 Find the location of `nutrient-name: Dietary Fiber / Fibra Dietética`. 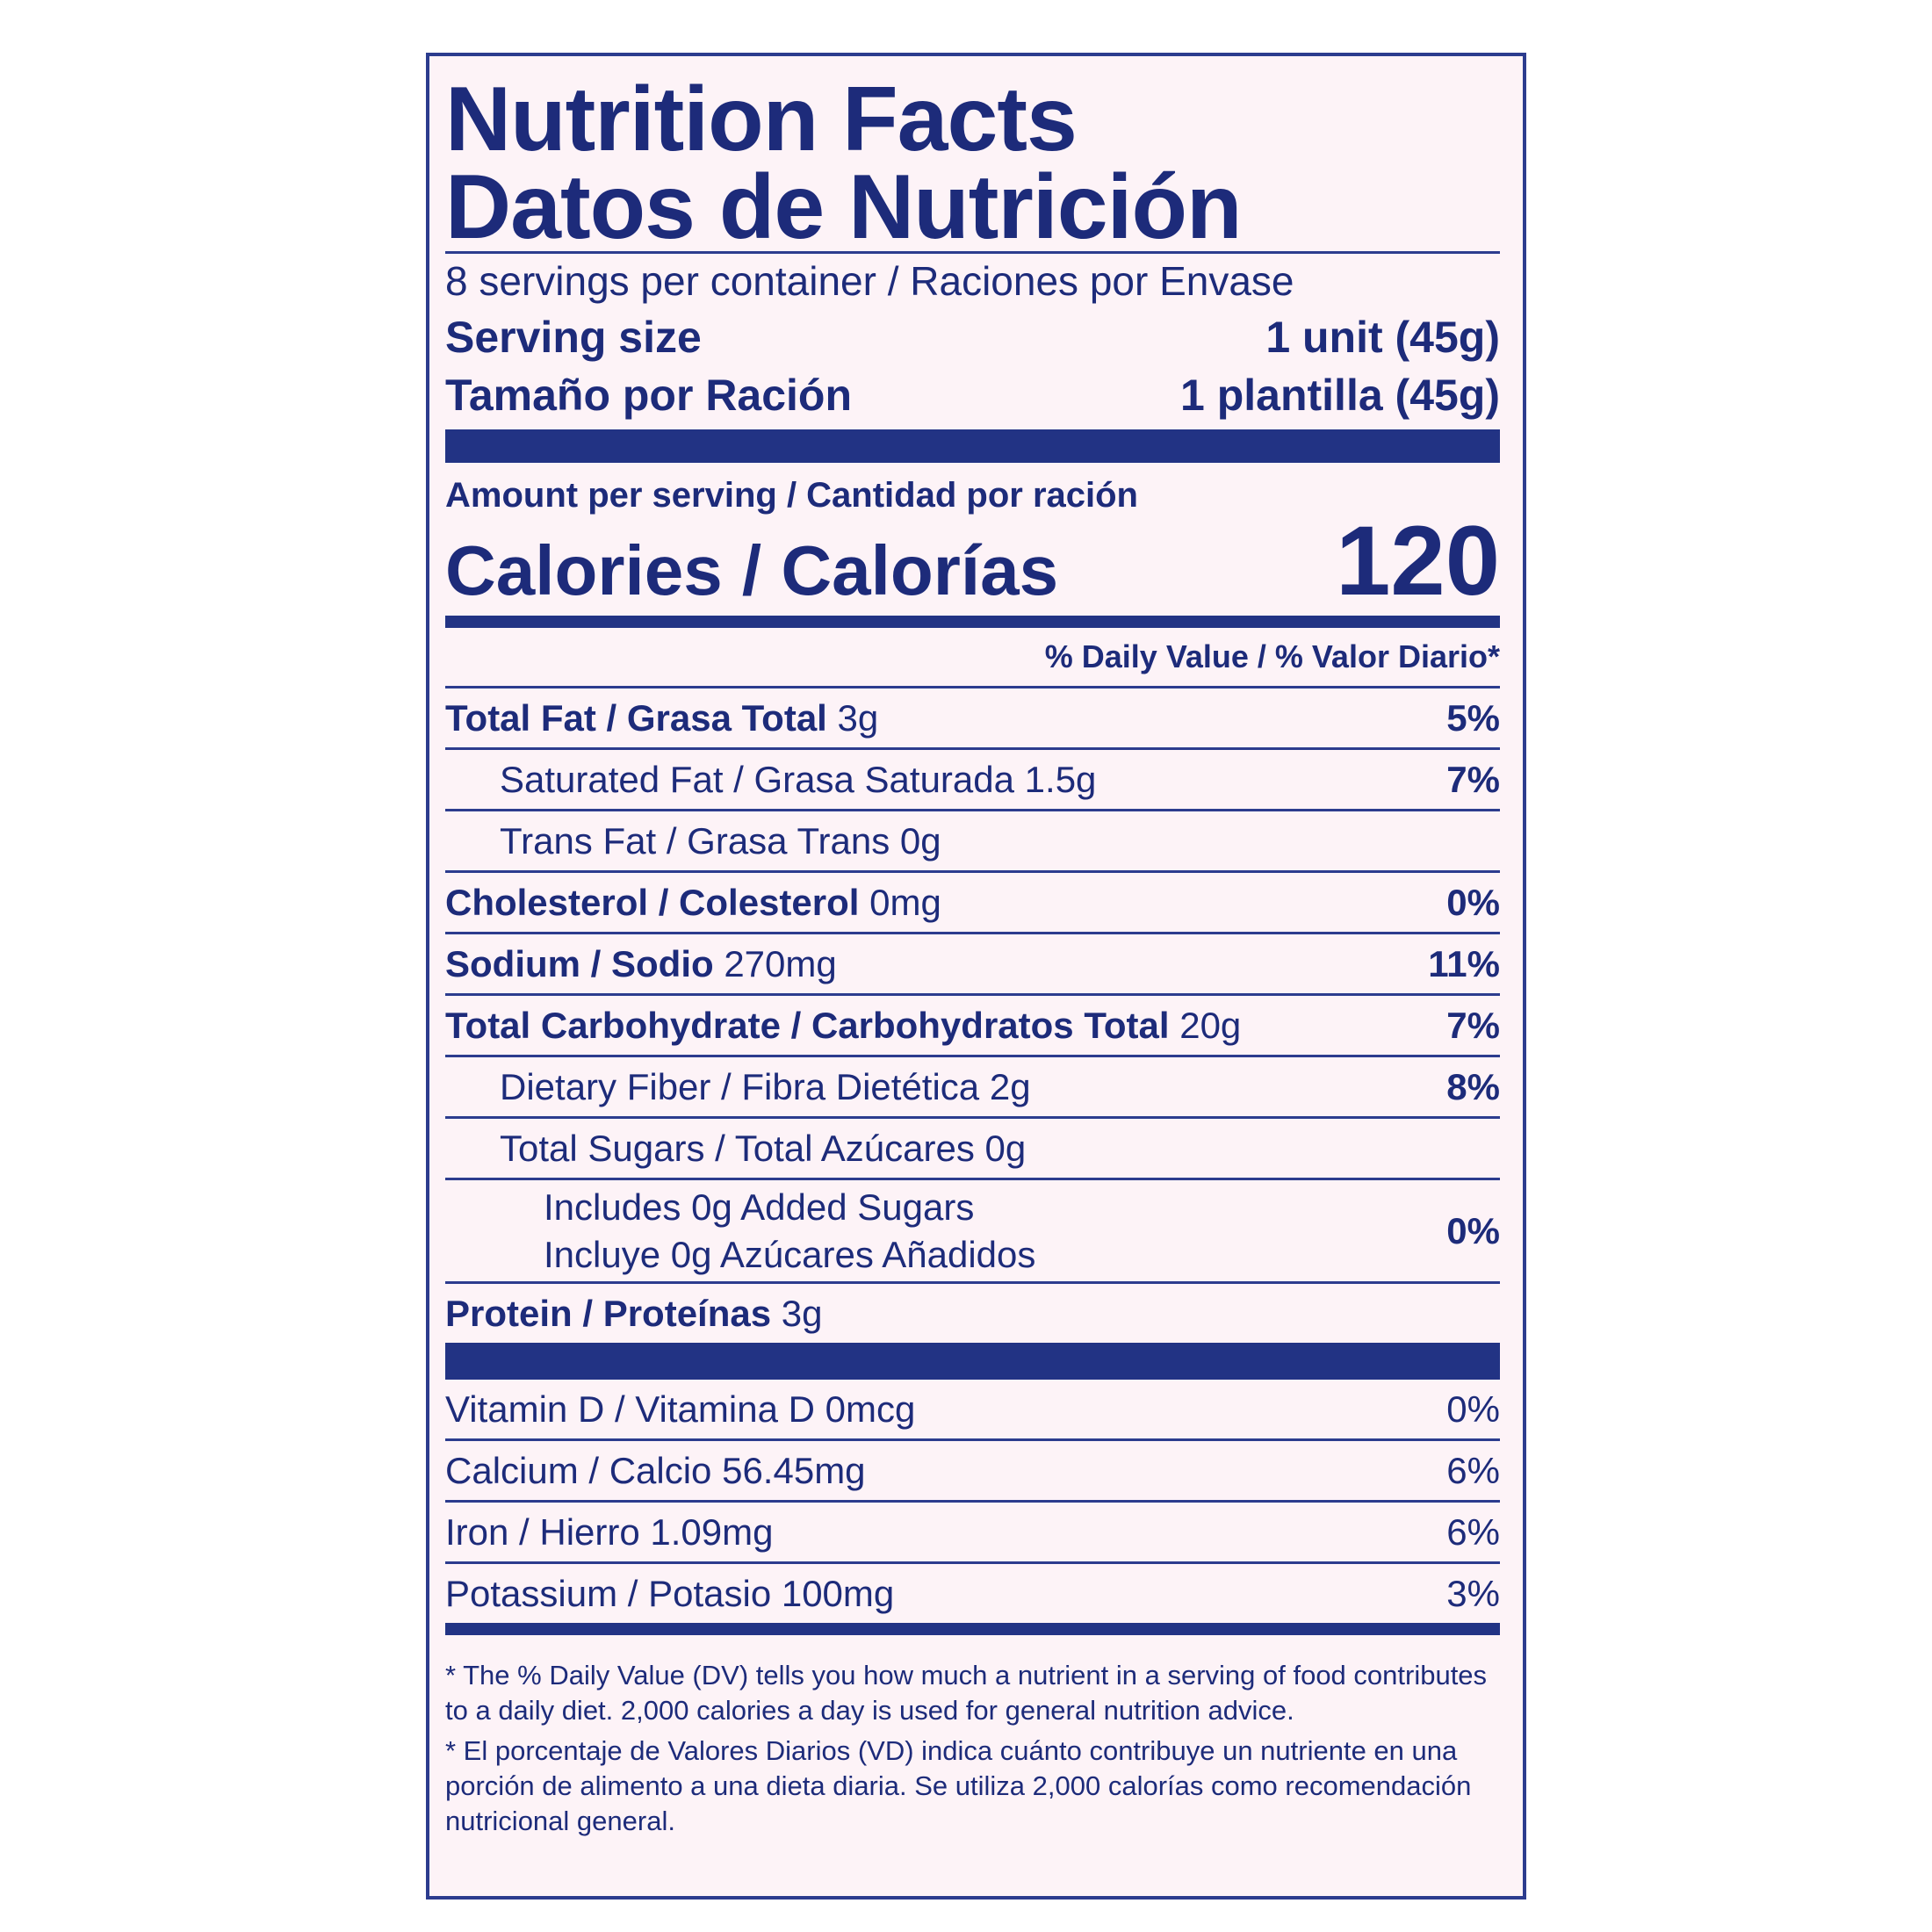

nutrient-name: Dietary Fiber / Fibra Dietética is located at coordinates (740, 1086).